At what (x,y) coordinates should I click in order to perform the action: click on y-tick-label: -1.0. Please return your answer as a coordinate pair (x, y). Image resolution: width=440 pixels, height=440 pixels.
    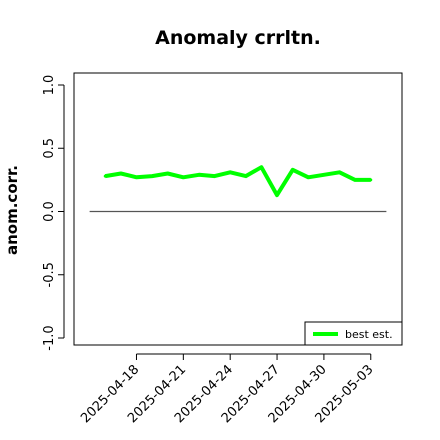
    Looking at the image, I should click on (49, 337).